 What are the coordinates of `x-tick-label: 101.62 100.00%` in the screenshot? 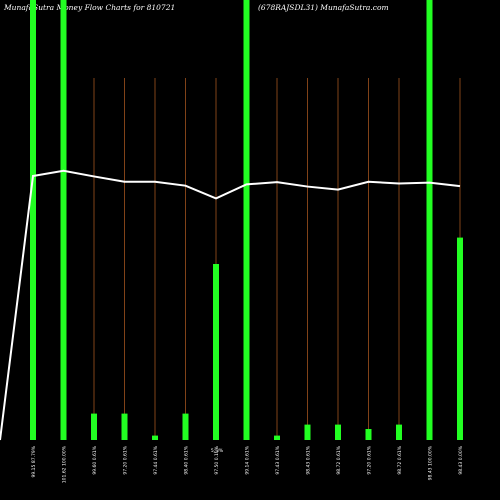 It's located at (65, 464).